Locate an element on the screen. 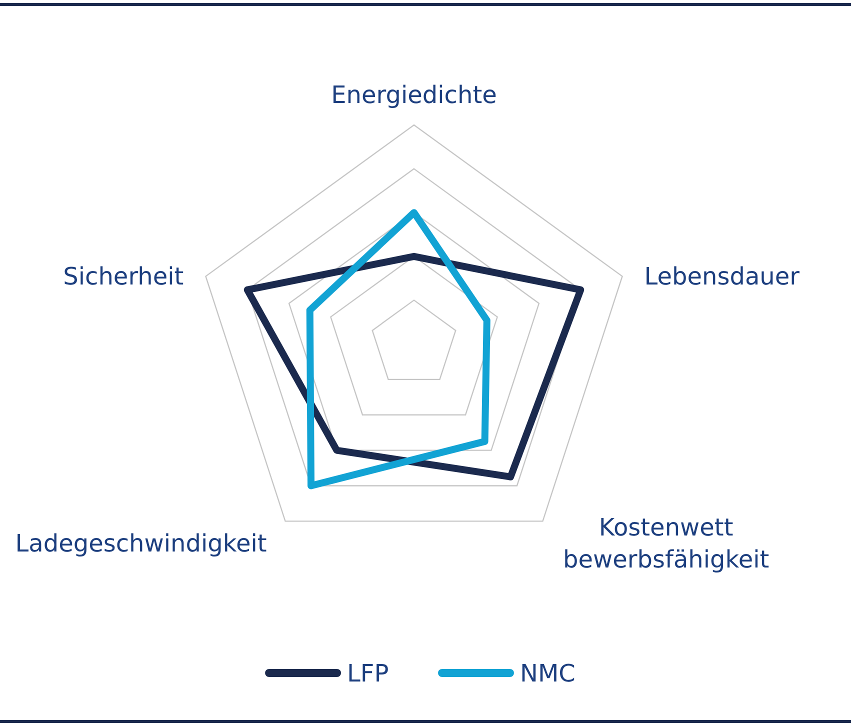  spoke-label: Ladegeschwindigkeit is located at coordinates (141, 544).